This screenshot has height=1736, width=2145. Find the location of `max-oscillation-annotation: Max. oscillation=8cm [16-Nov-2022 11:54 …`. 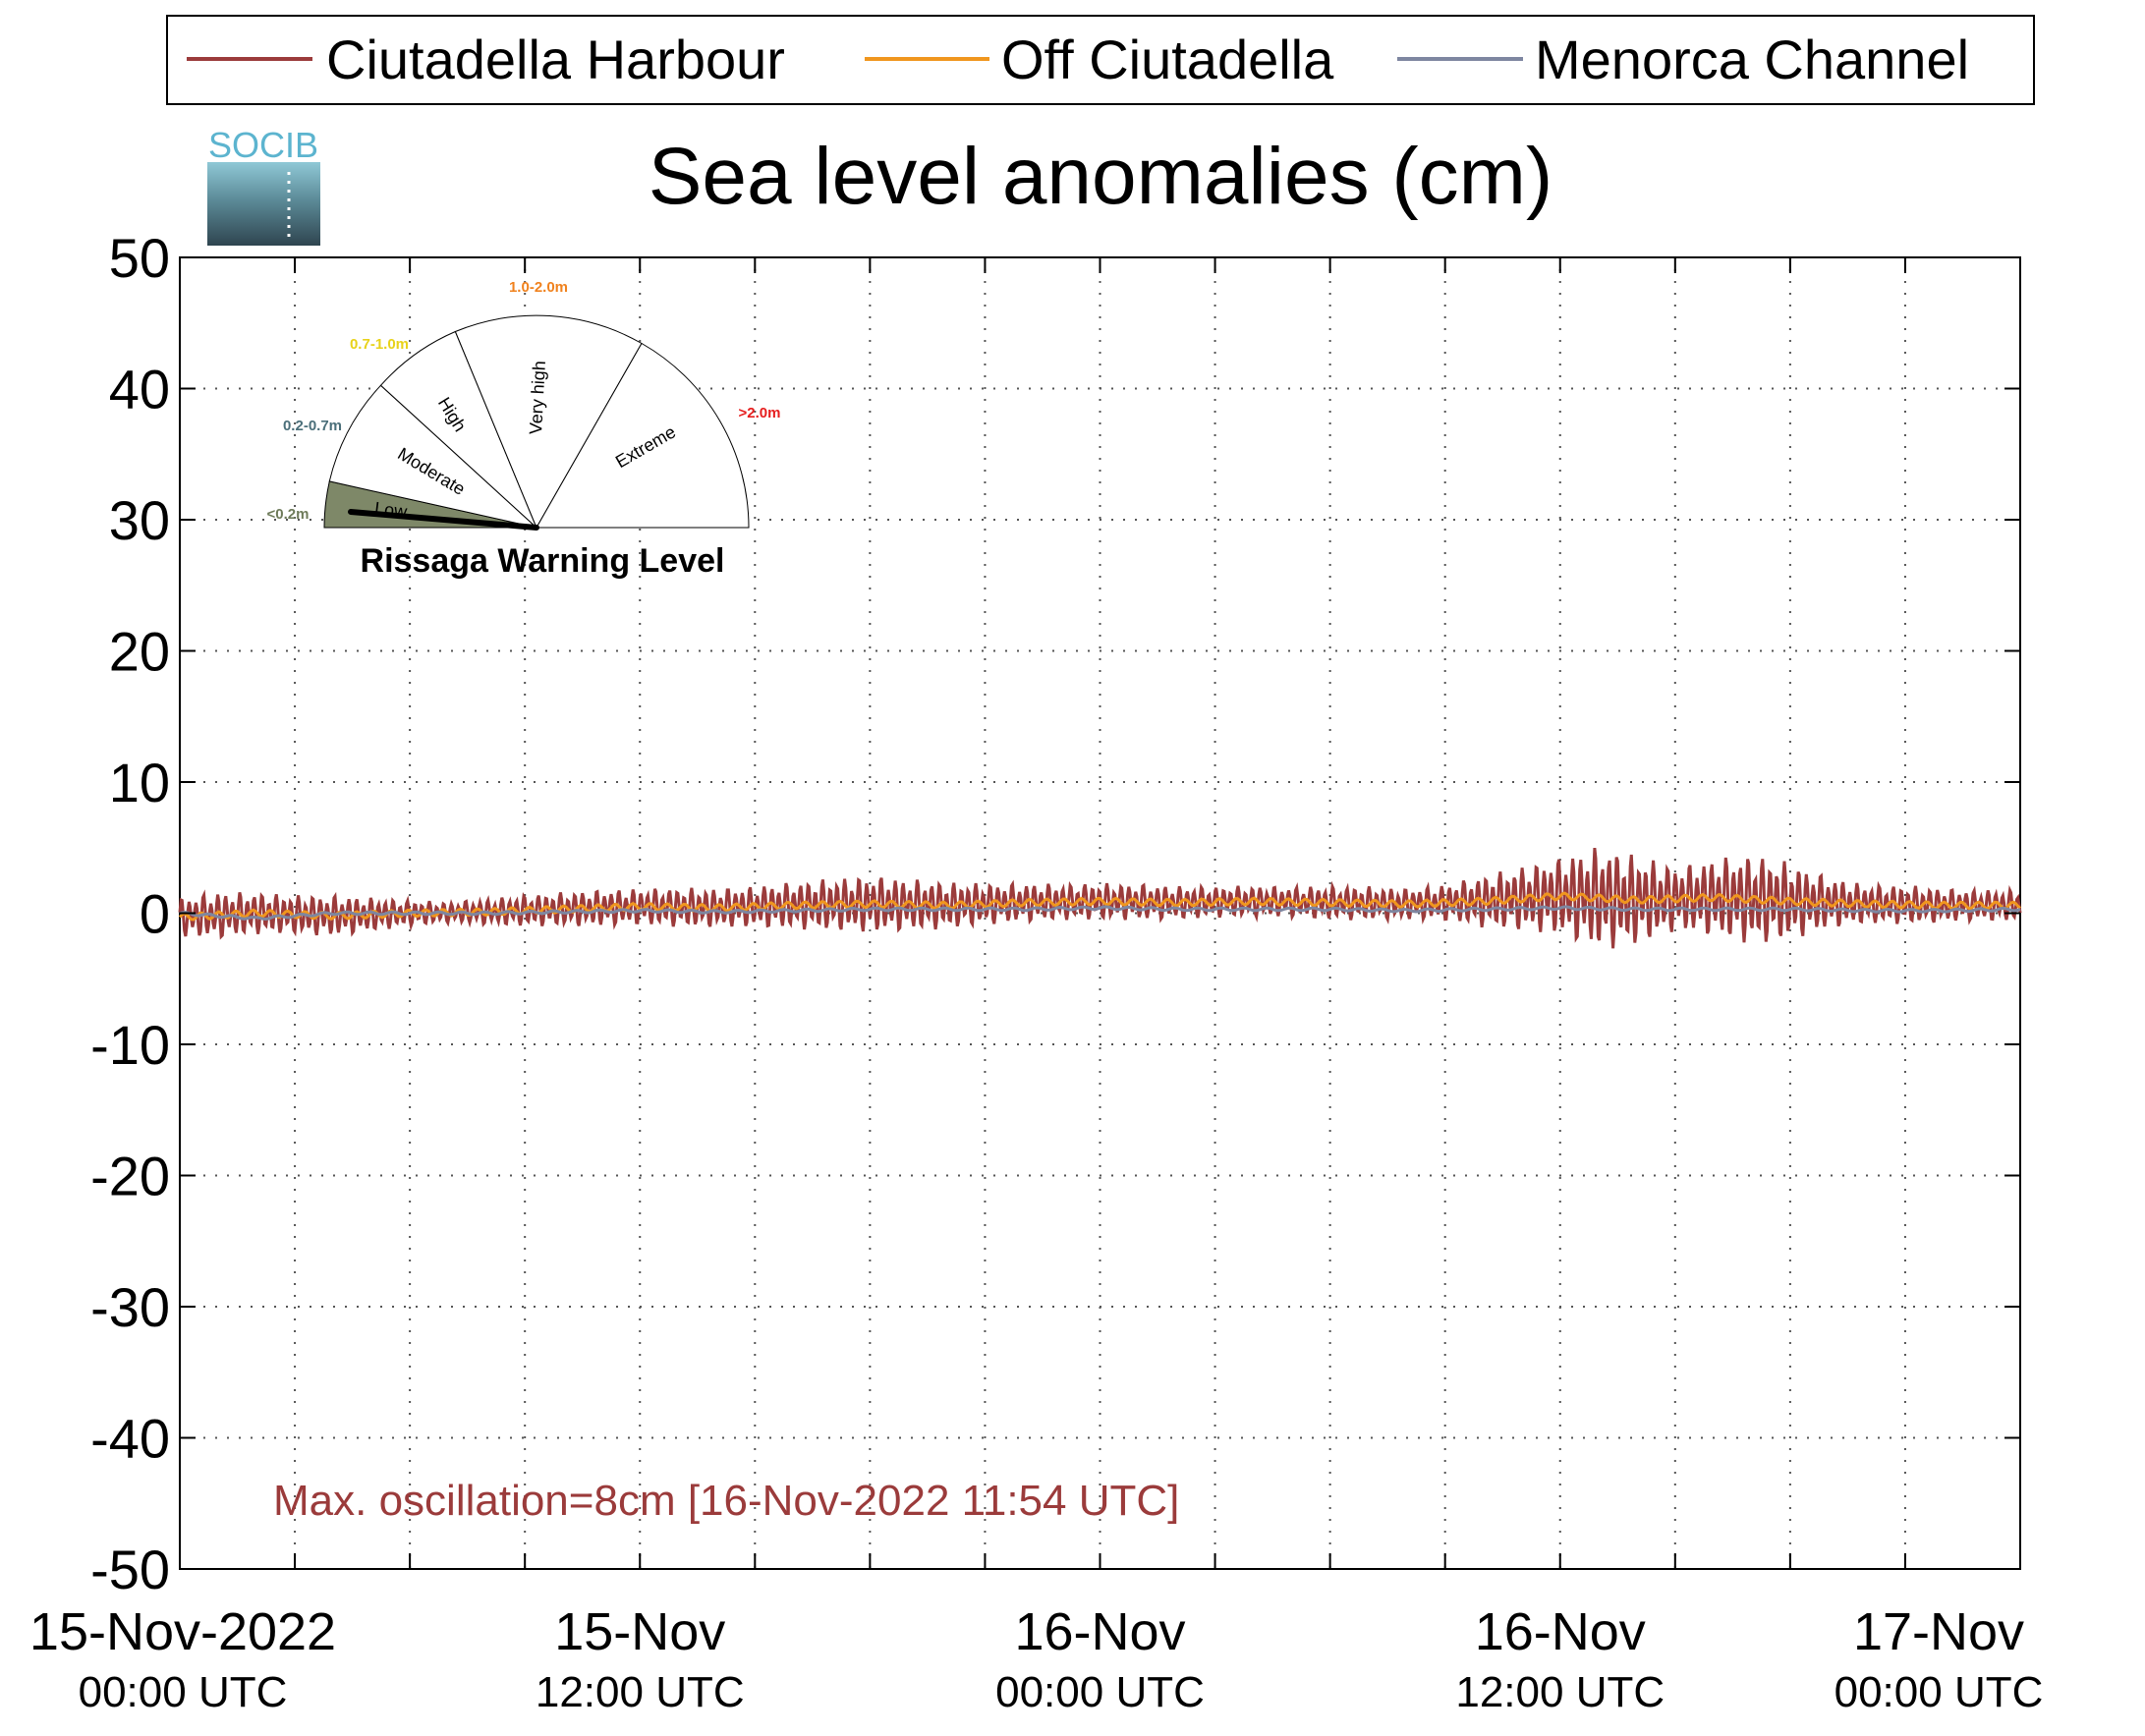

max-oscillation-annotation: Max. oscillation=8cm [16-Nov-2022 11:54 … is located at coordinates (726, 1501).